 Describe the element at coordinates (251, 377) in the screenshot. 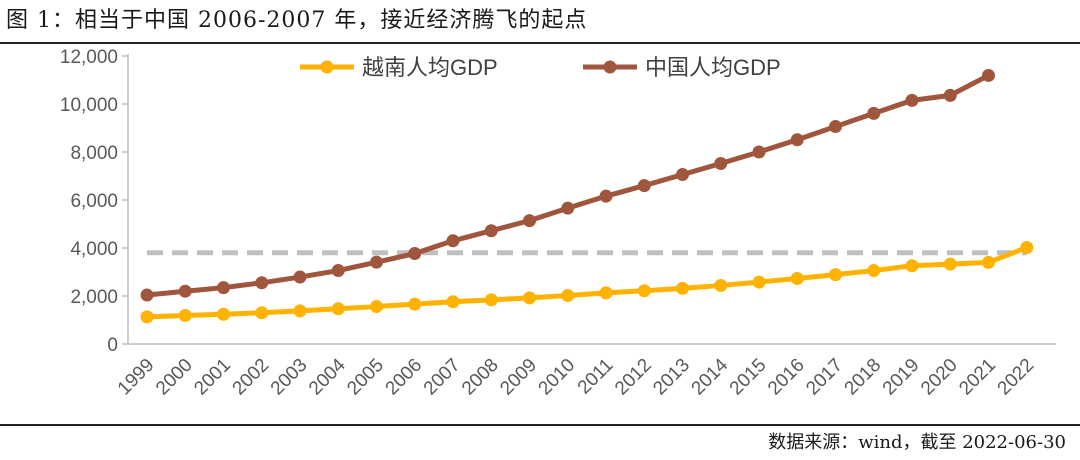

I see `x-tick-label: 2002` at that location.